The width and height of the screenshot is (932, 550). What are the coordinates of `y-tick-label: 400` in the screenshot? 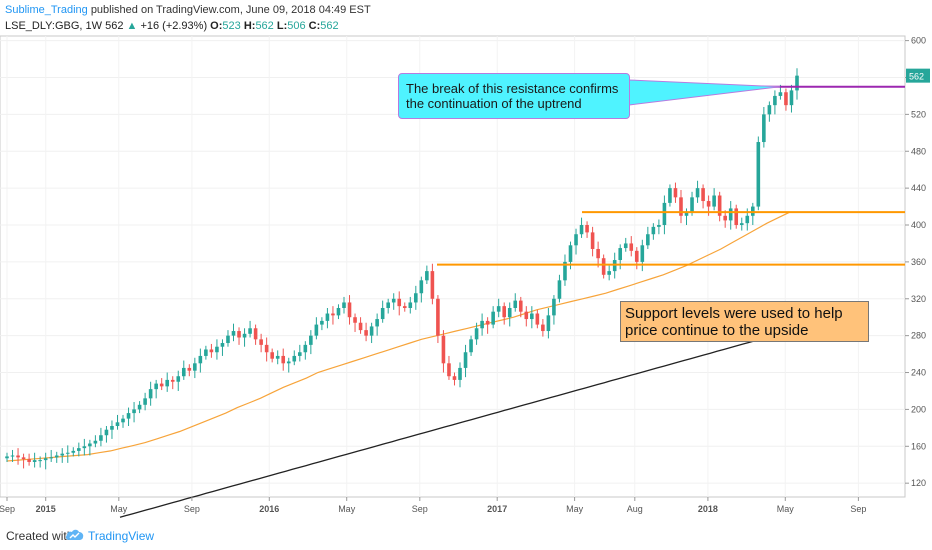 It's located at (918, 225).